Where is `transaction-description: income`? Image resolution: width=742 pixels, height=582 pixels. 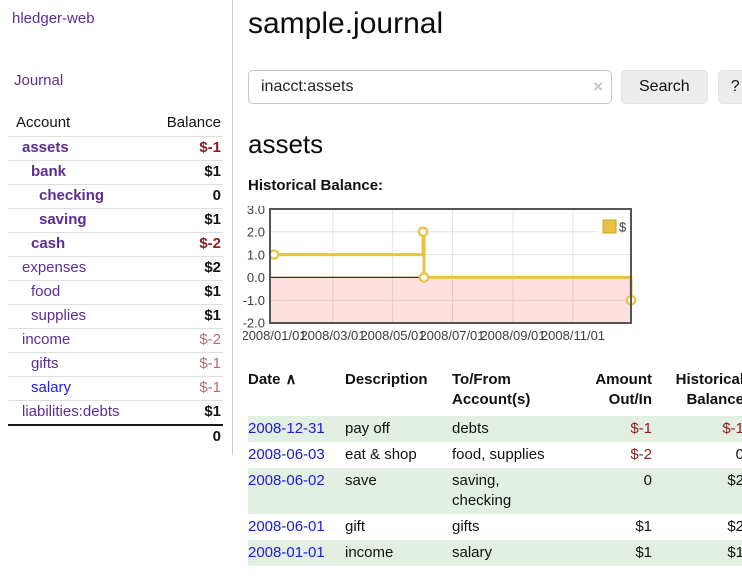 transaction-description: income is located at coordinates (369, 552).